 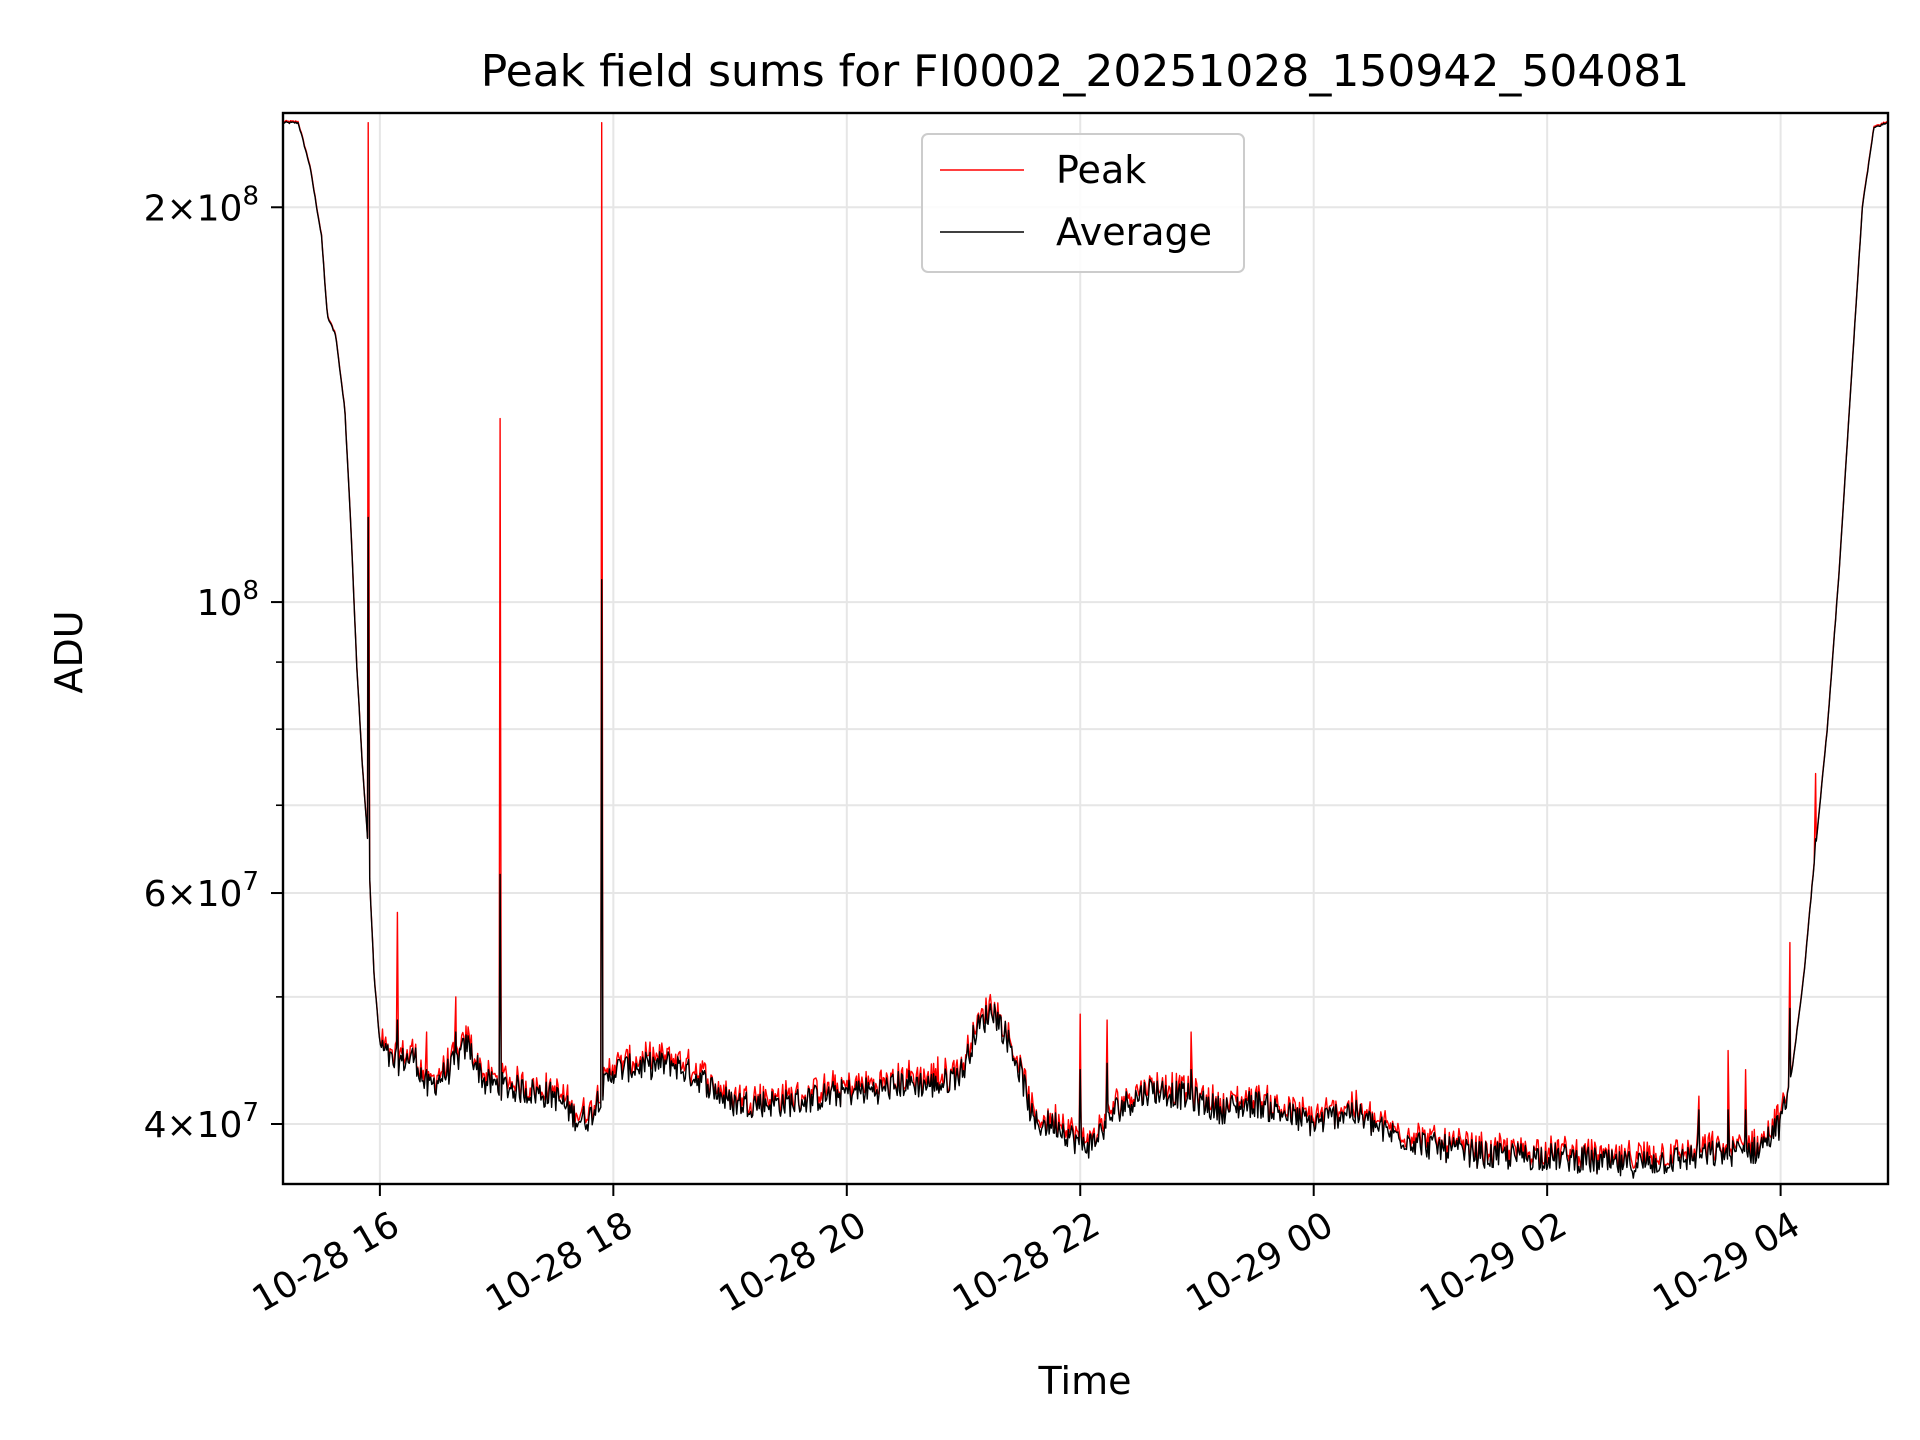 I want to click on legend-label-peak: Peak, so click(x=1101, y=170).